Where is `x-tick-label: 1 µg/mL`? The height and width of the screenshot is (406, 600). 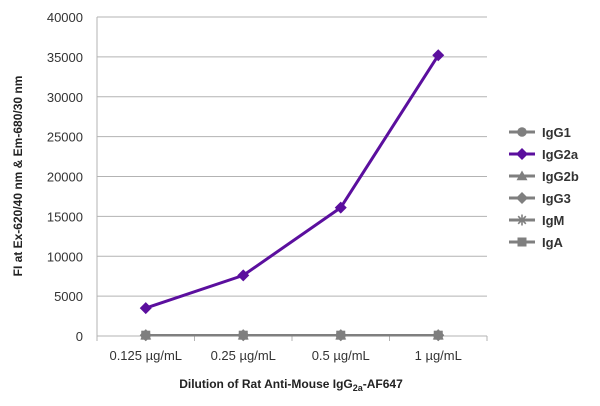 x-tick-label: 1 µg/mL is located at coordinates (438, 355).